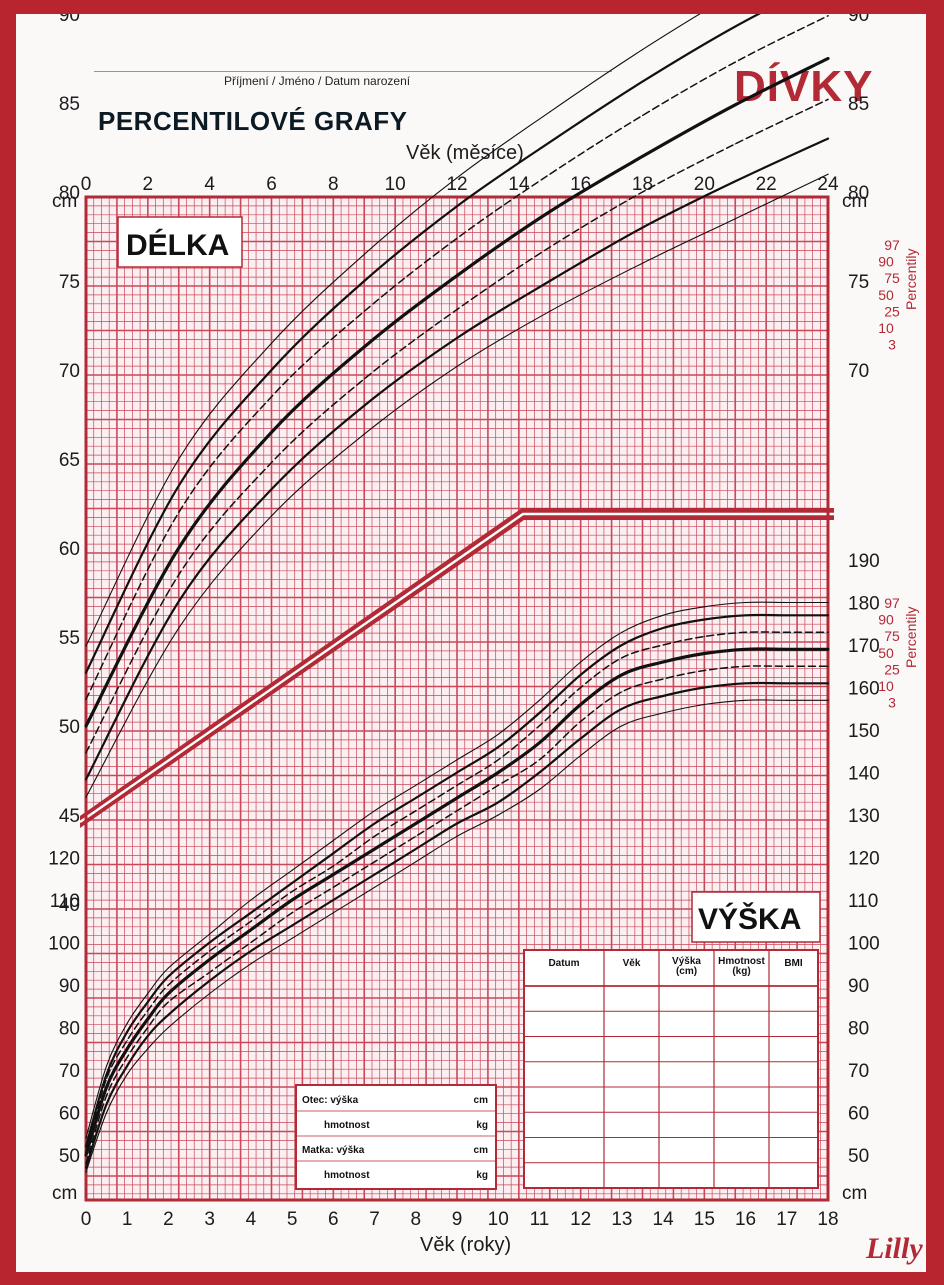  What do you see at coordinates (864, 561) in the screenshot?
I see `y-tick-label-height-right: 190` at bounding box center [864, 561].